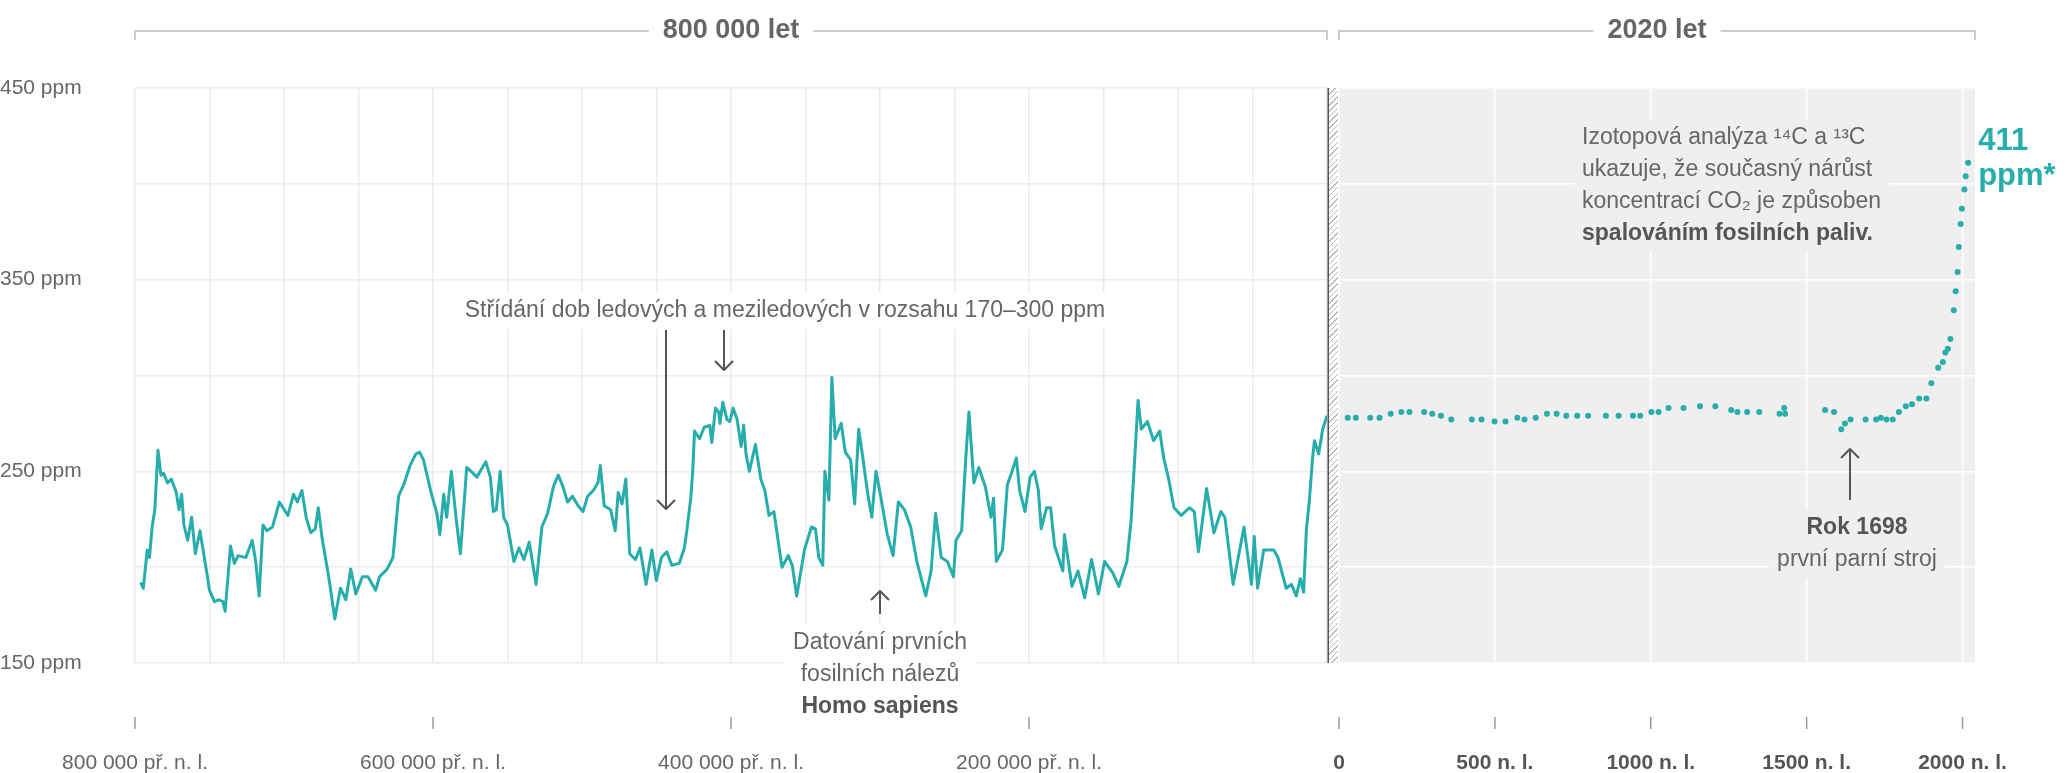 The image size is (2072, 773). What do you see at coordinates (1657, 29) in the screenshot?
I see `chart-title: 2020 let` at bounding box center [1657, 29].